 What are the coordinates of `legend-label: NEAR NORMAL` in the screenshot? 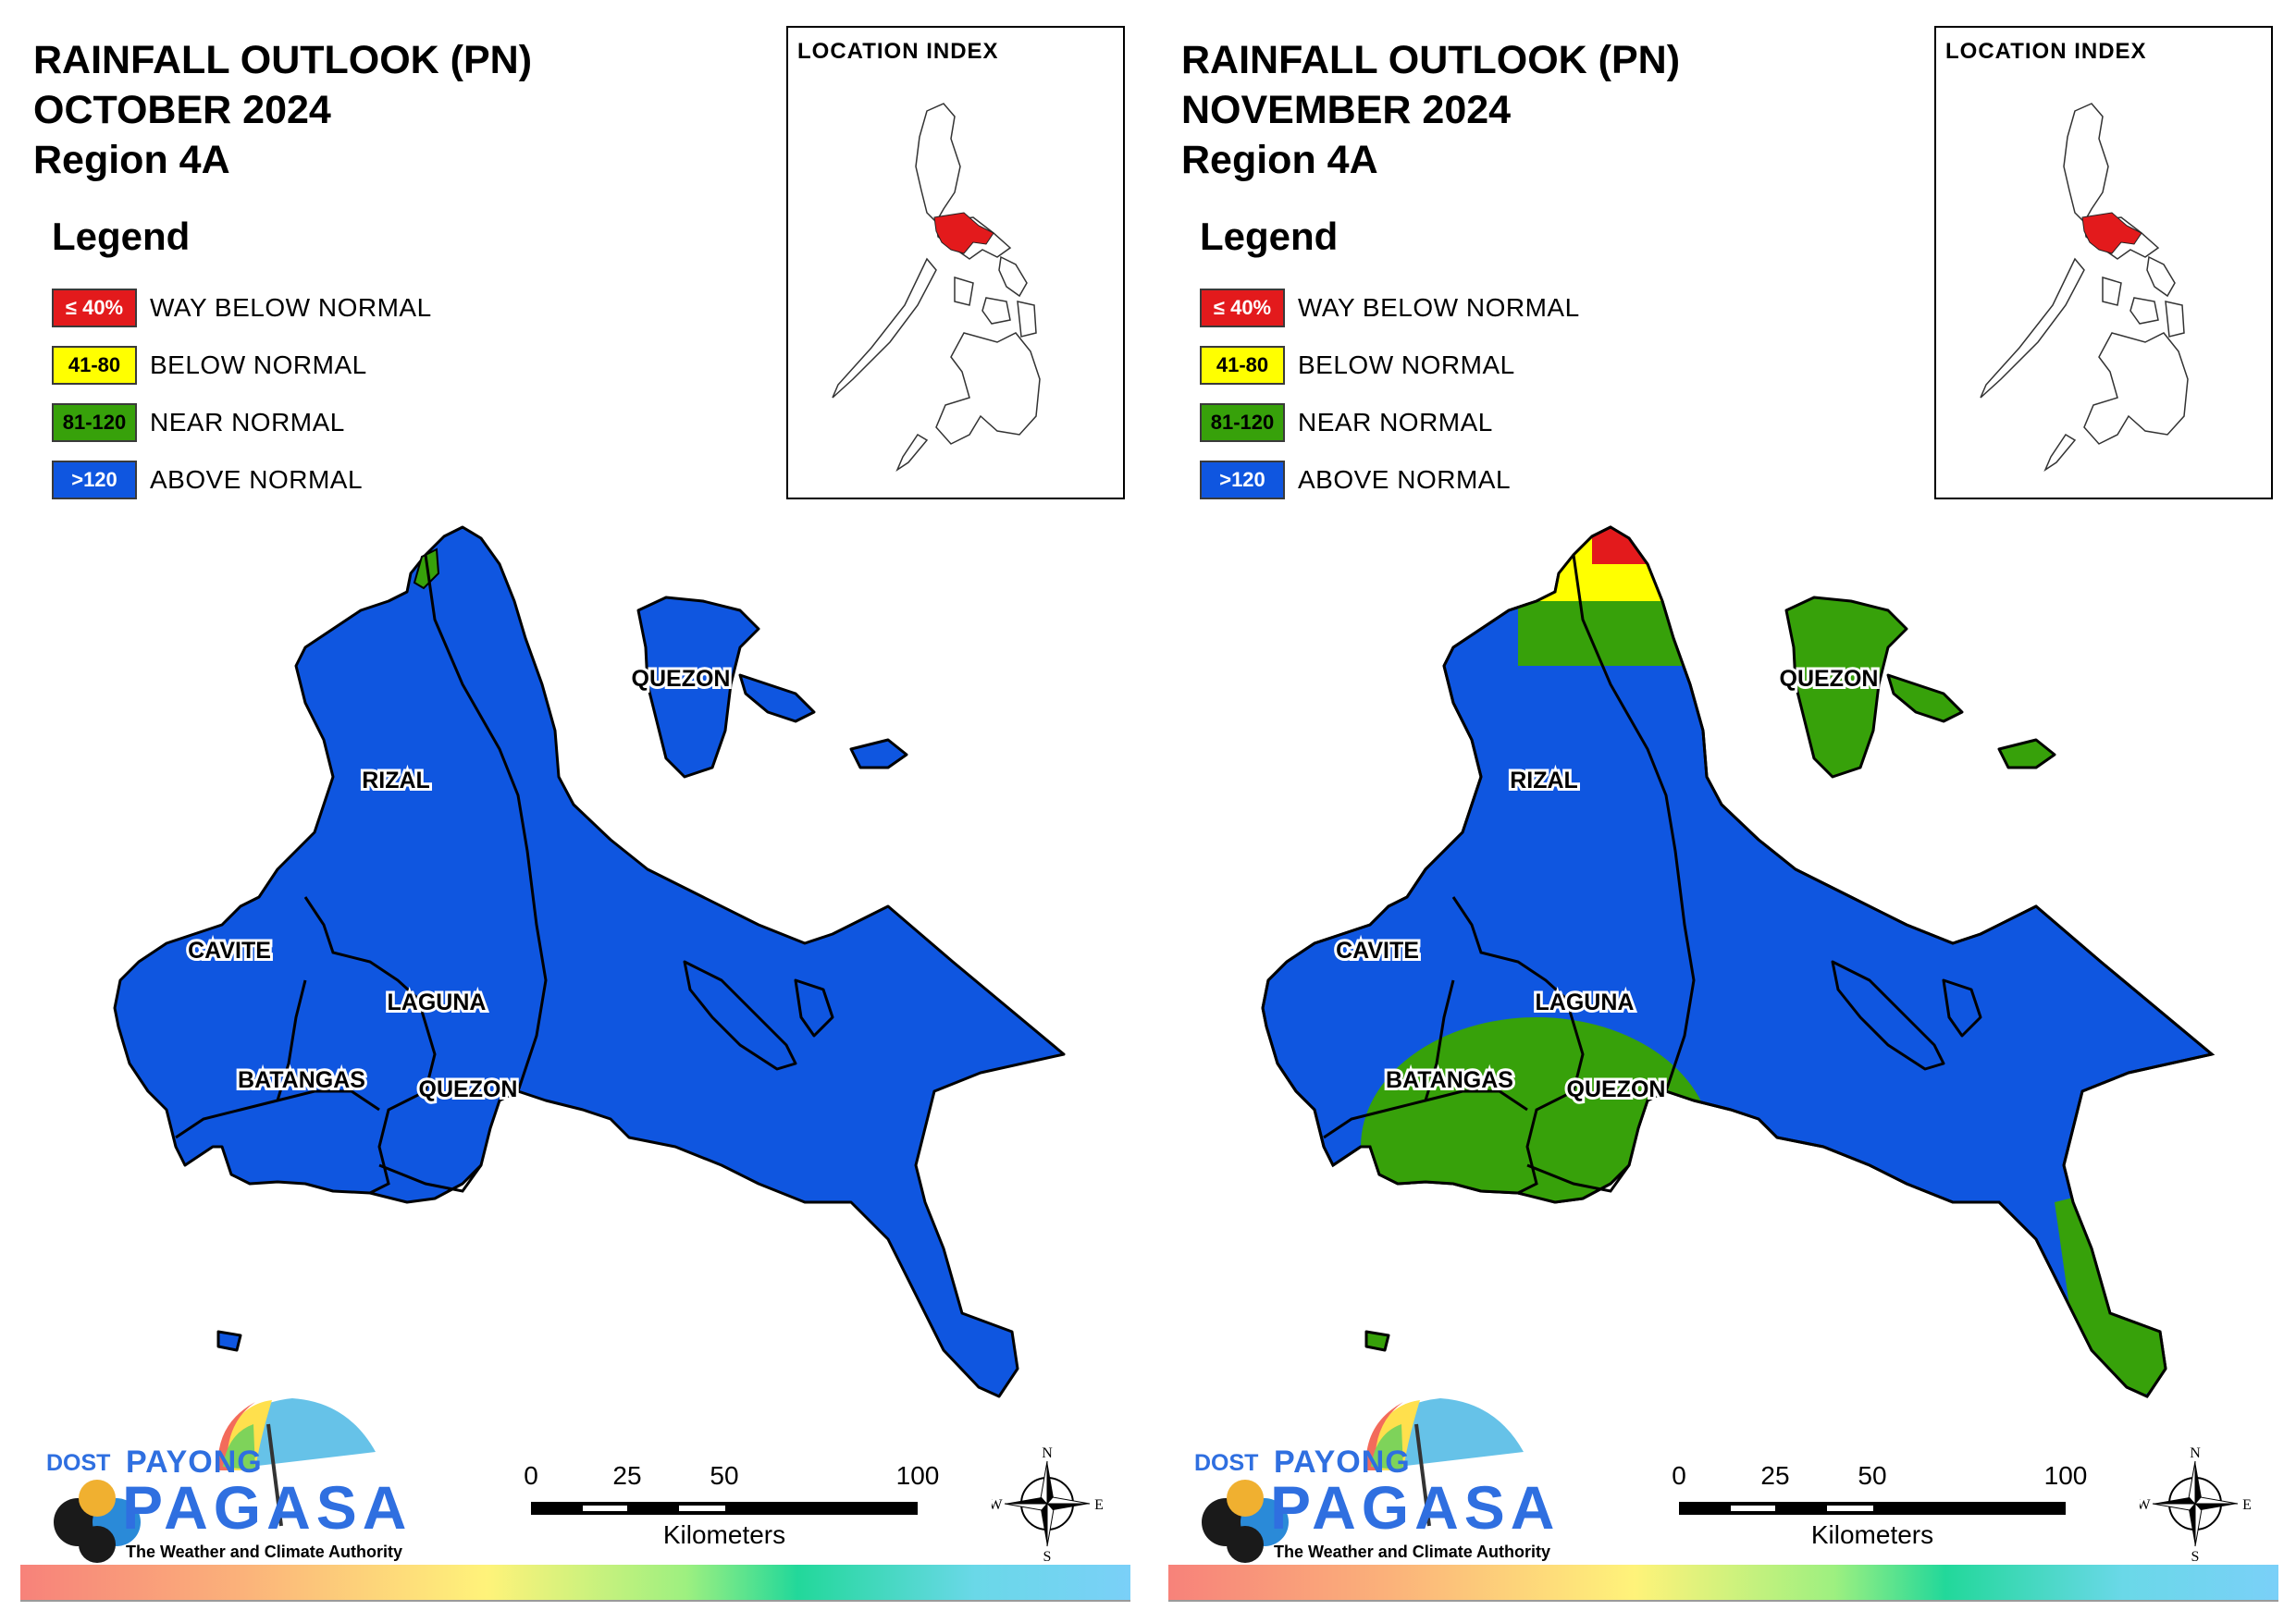 It's located at (247, 422).